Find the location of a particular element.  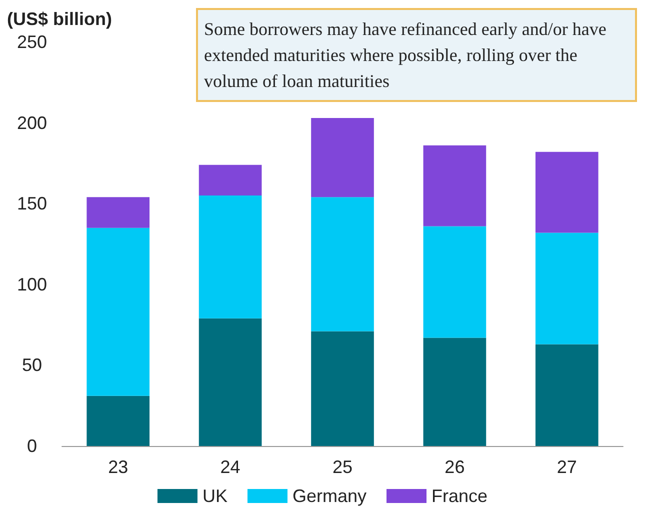

x-tick-label: 27 is located at coordinates (566, 467).